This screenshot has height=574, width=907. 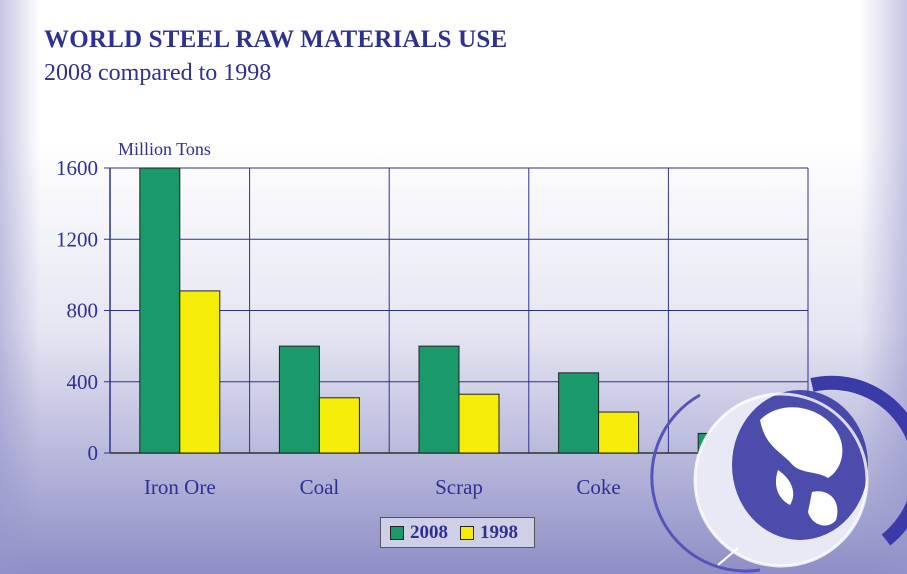 What do you see at coordinates (200, 372) in the screenshot?
I see `bar-1998-iron-ore` at bounding box center [200, 372].